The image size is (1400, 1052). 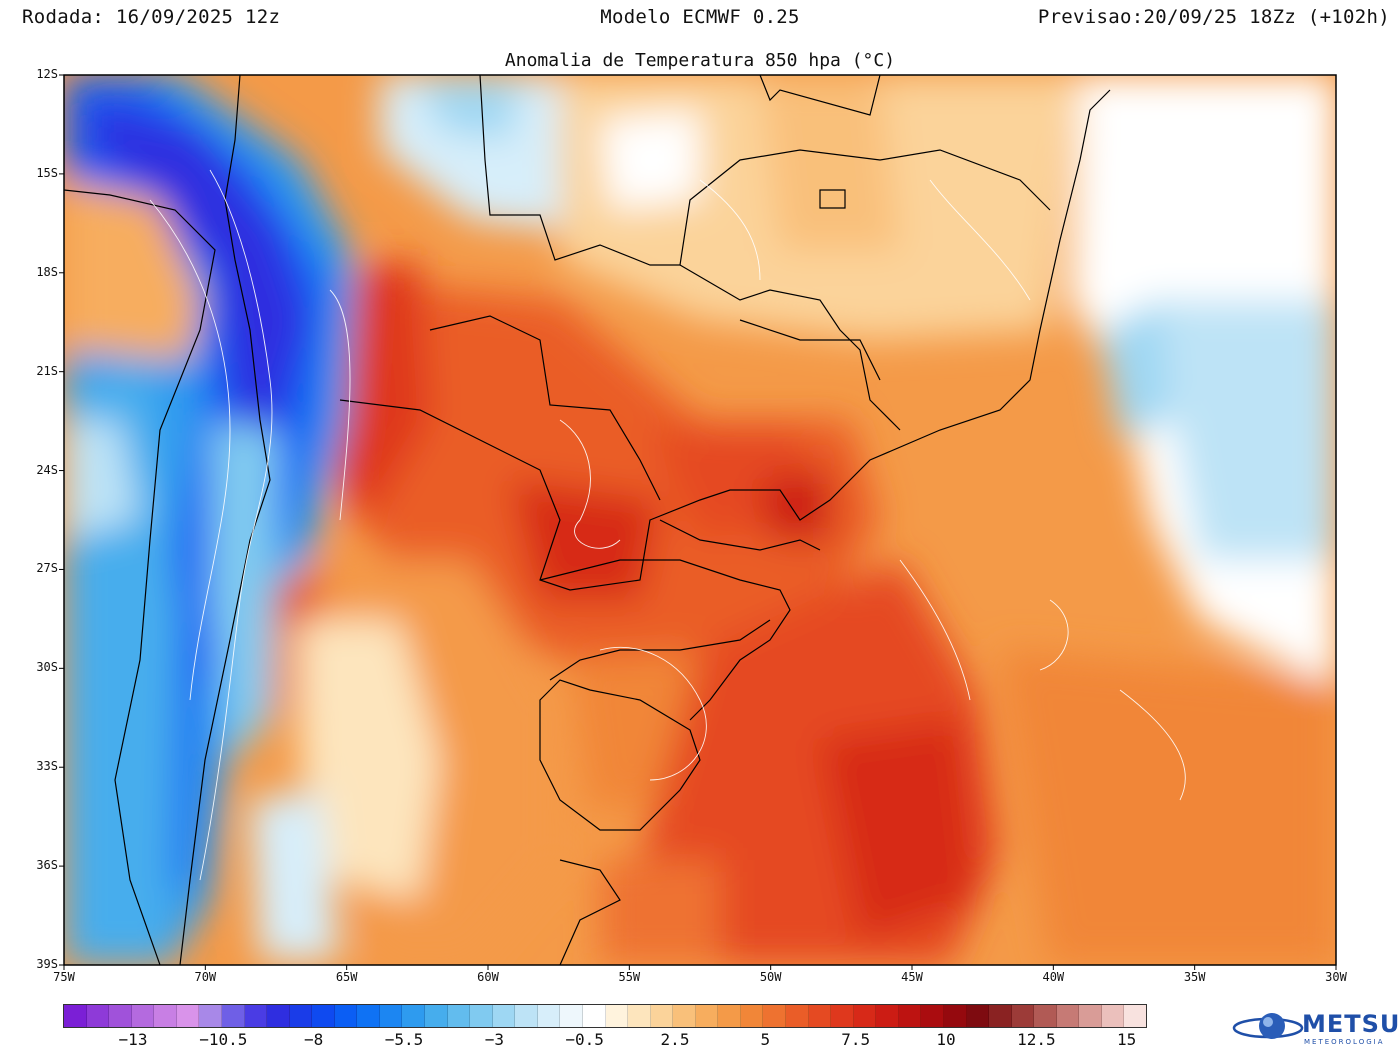 What do you see at coordinates (1036, 1039) in the screenshot?
I see `colorbar-label: 12.5` at bounding box center [1036, 1039].